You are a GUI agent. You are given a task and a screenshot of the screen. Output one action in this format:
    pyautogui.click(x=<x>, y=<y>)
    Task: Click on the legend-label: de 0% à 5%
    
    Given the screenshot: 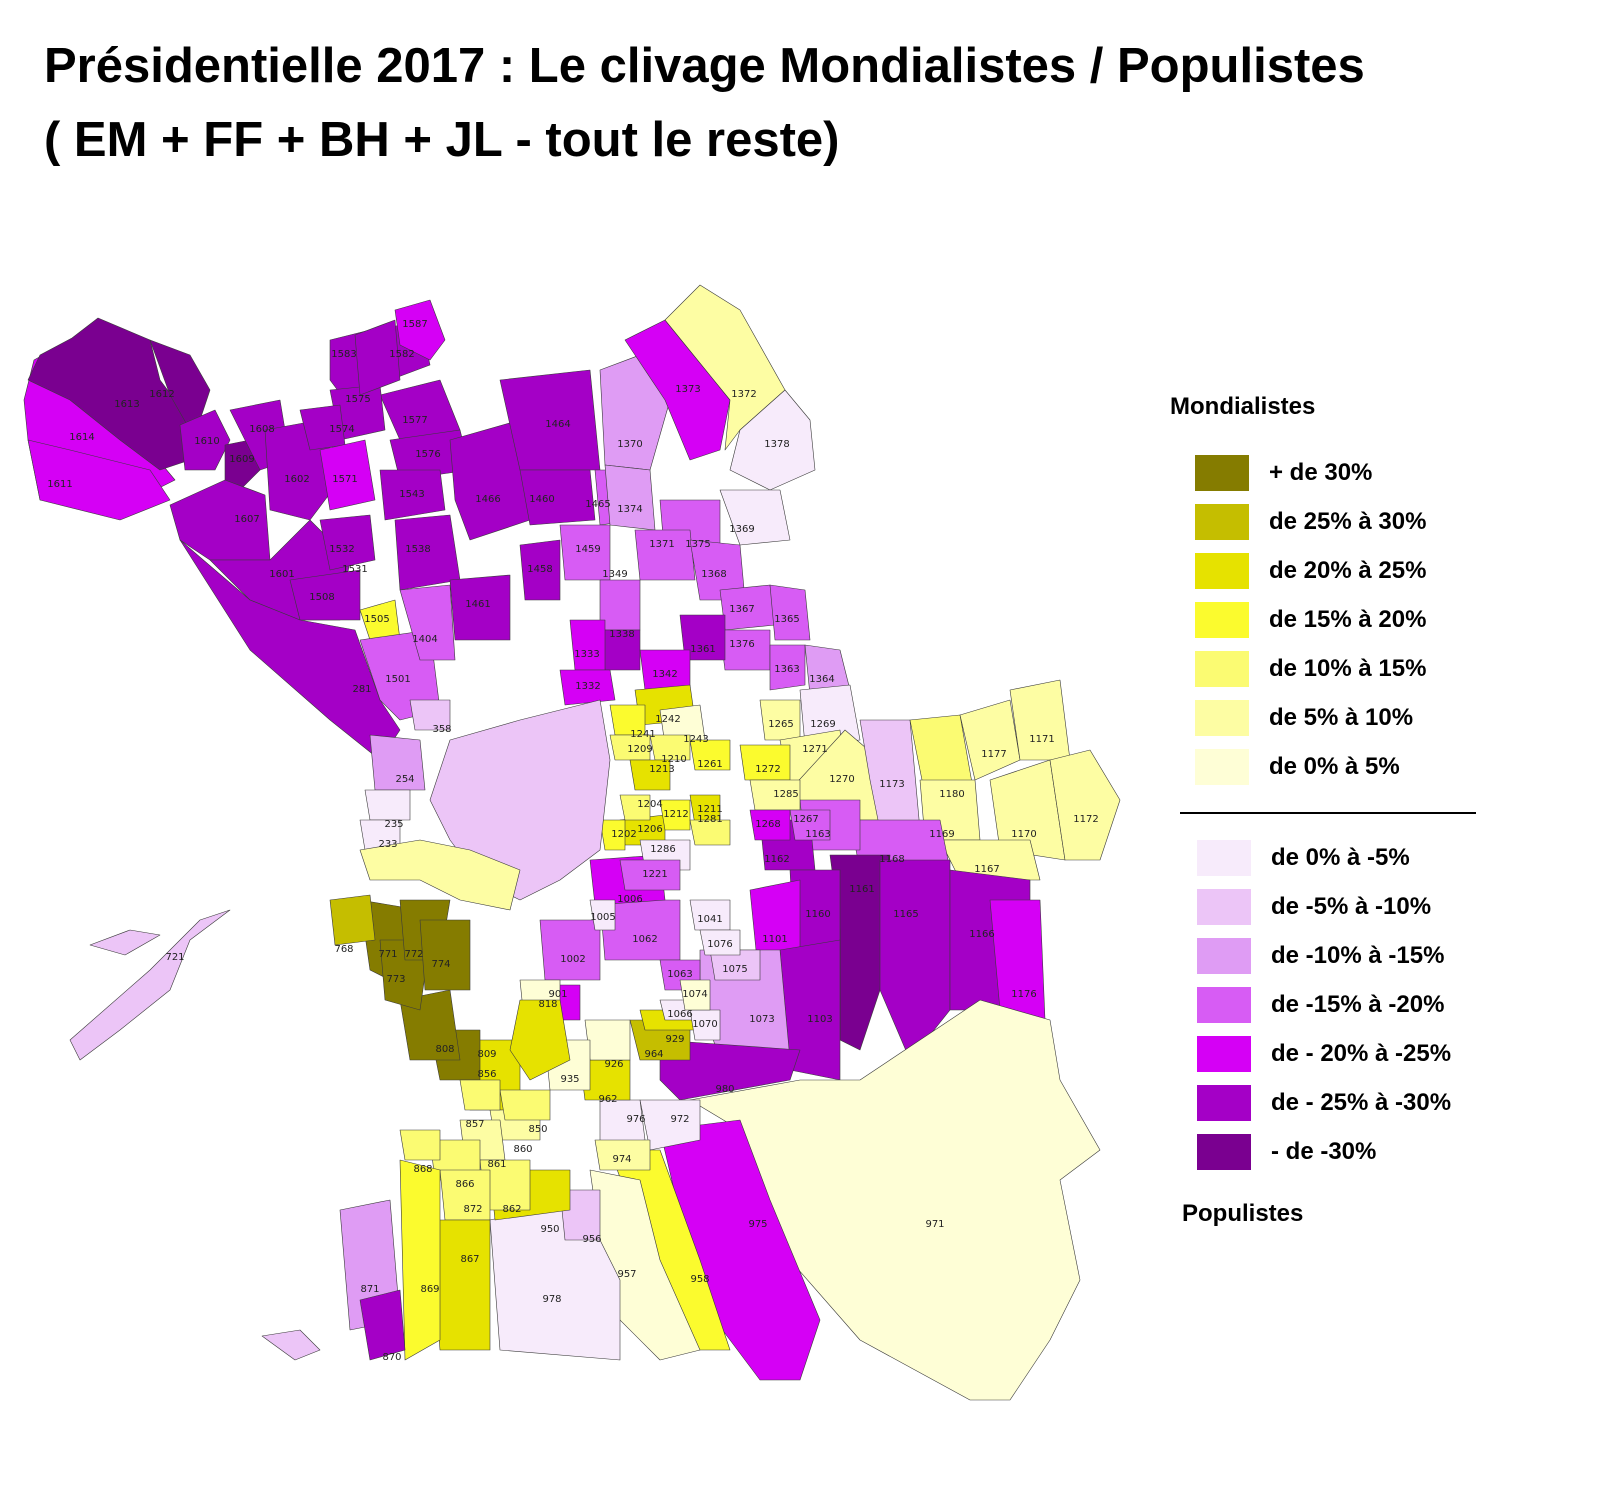 What is the action you would take?
    pyautogui.click(x=1334, y=766)
    